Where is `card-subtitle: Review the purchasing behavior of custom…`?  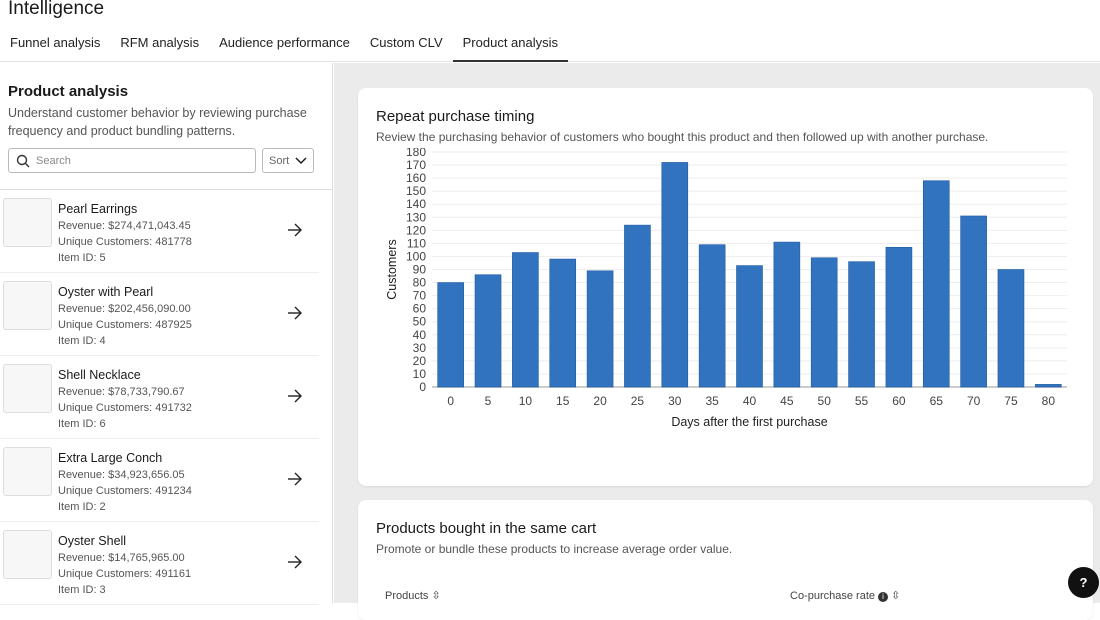
card-subtitle: Review the purchasing behavior of custom… is located at coordinates (682, 137).